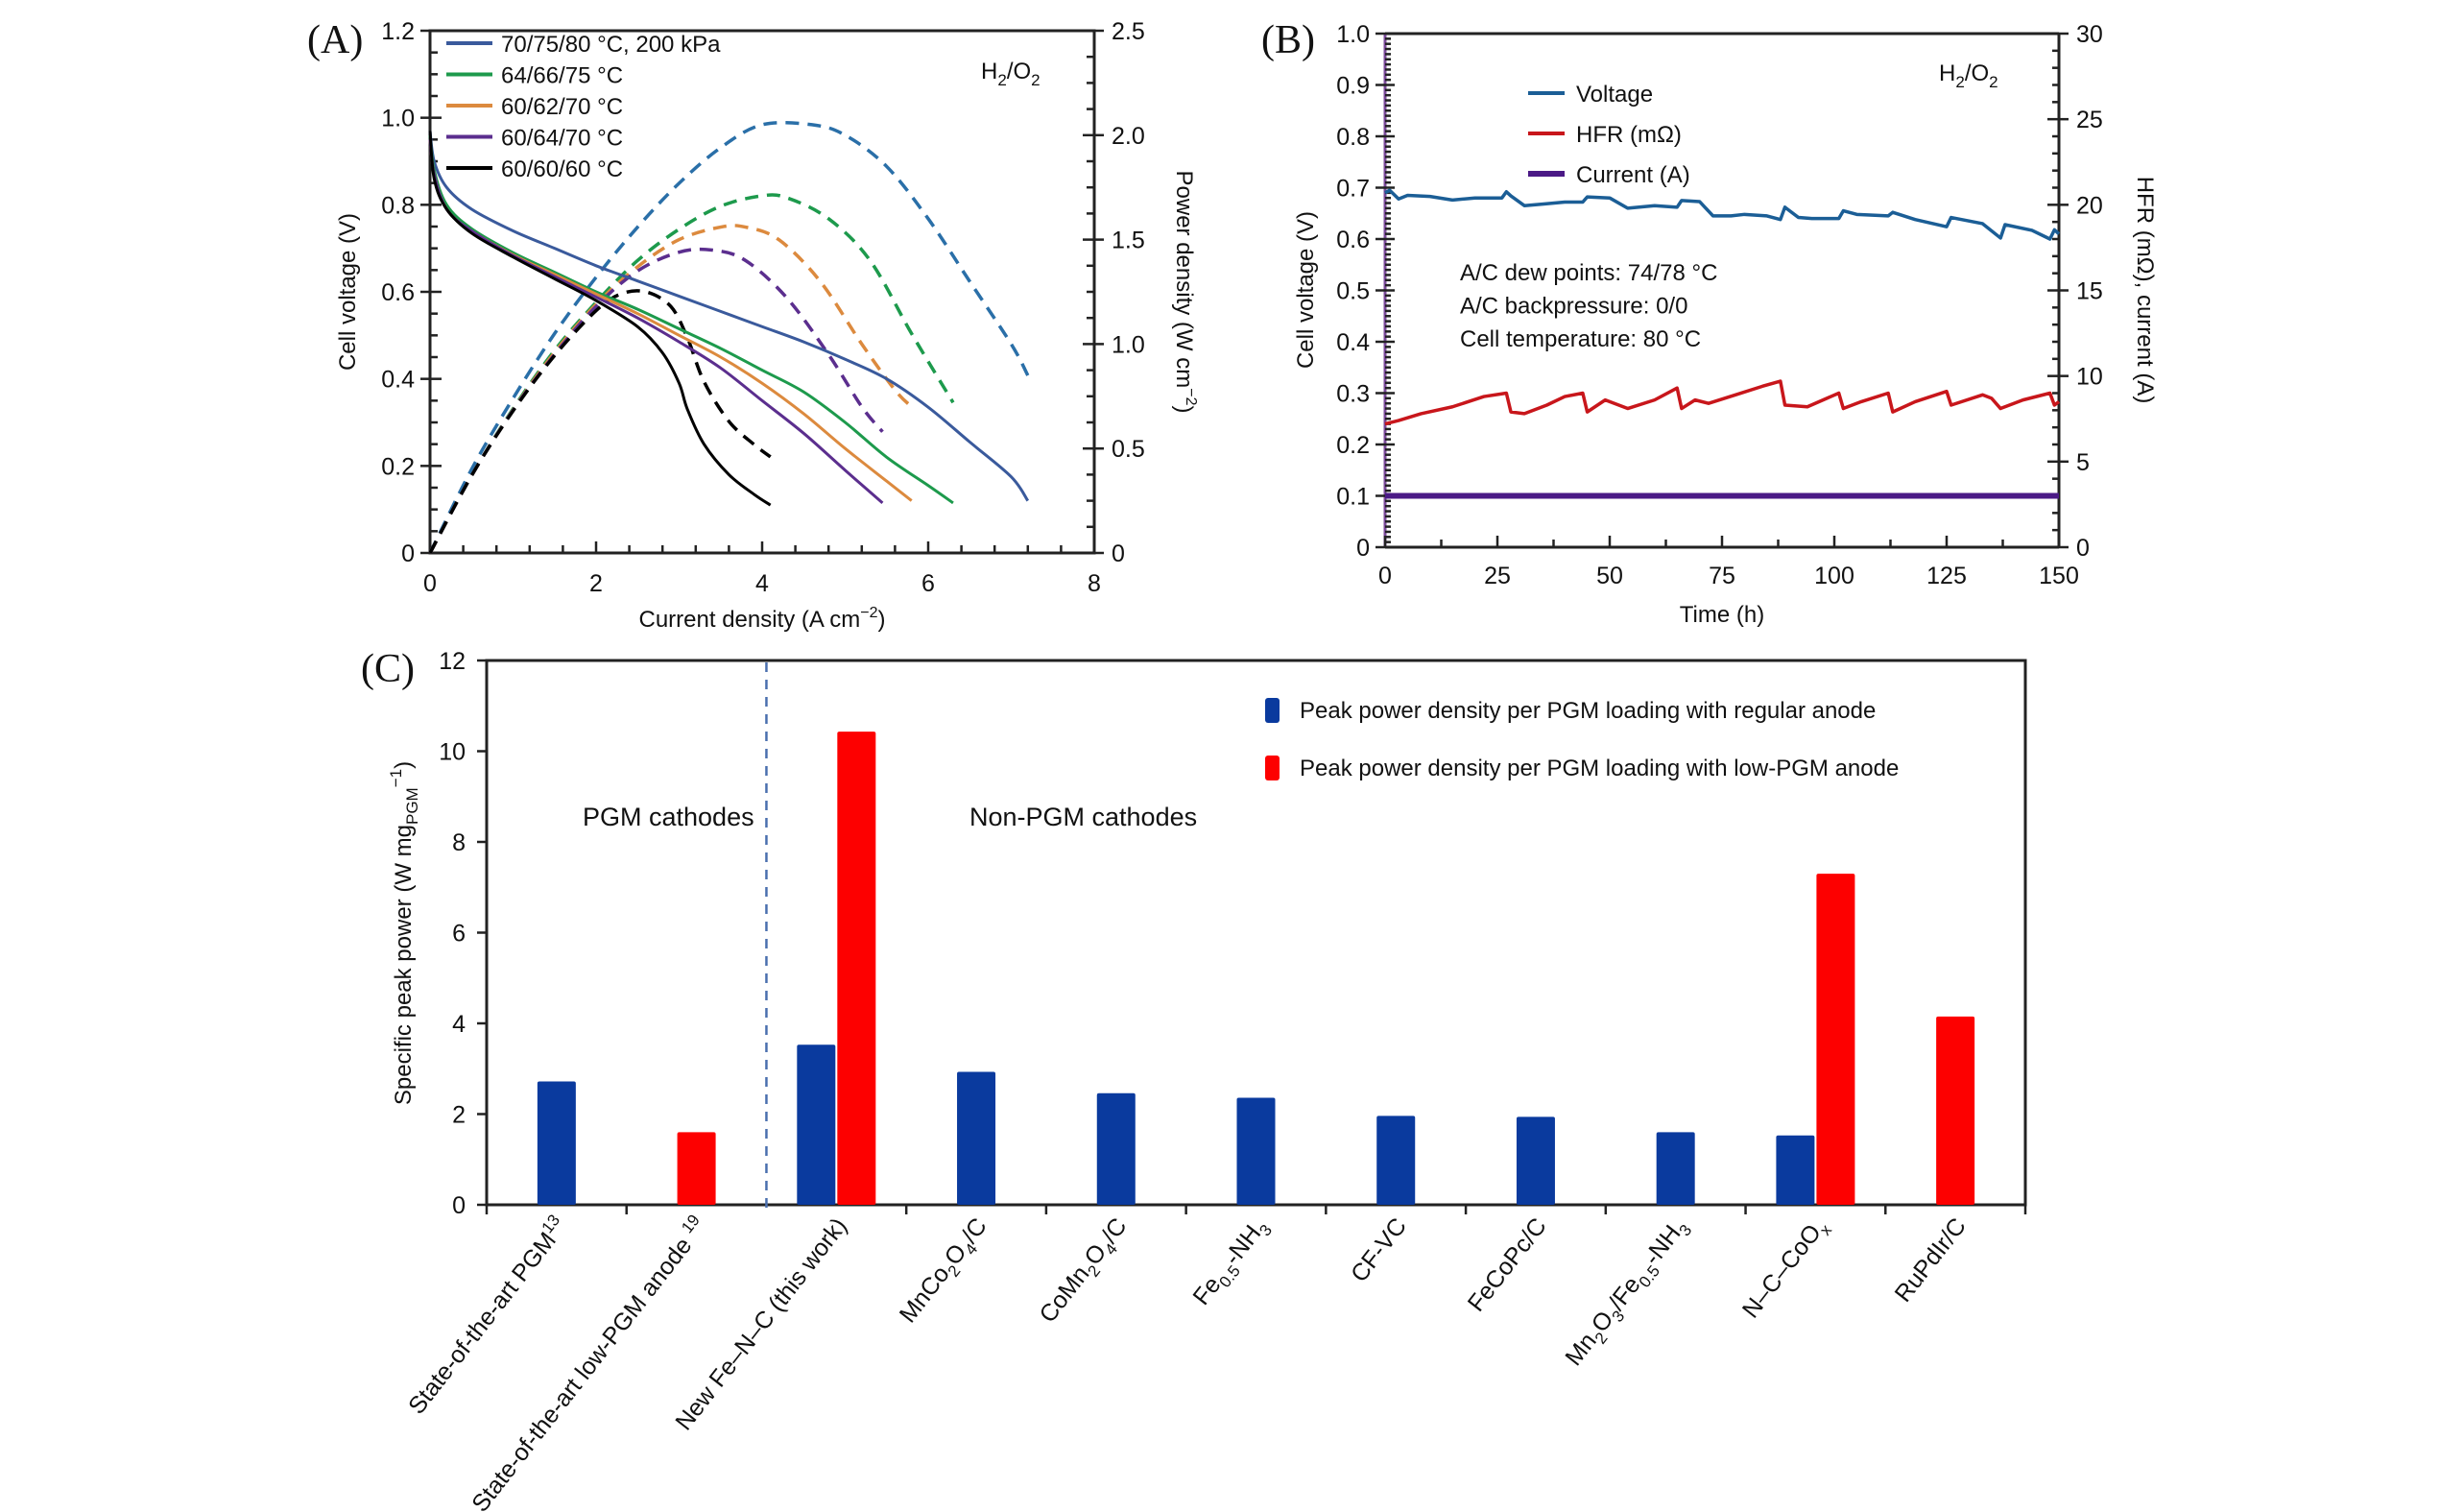 The height and width of the screenshot is (1512, 2464). What do you see at coordinates (1633, 175) in the screenshot?
I see `legend-label: Current (A)` at bounding box center [1633, 175].